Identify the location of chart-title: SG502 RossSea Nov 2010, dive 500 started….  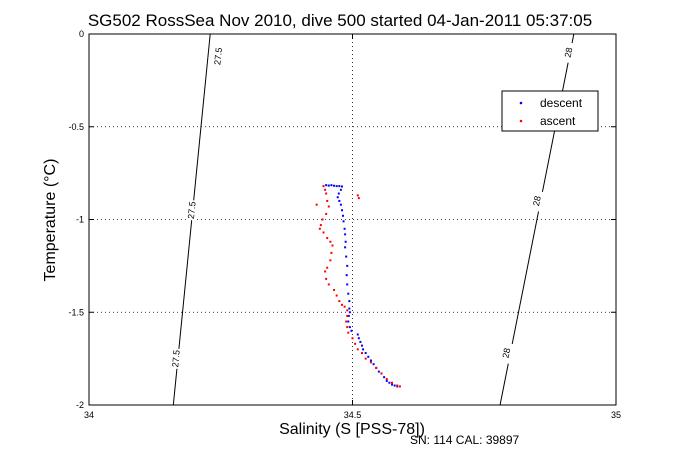
(340, 20).